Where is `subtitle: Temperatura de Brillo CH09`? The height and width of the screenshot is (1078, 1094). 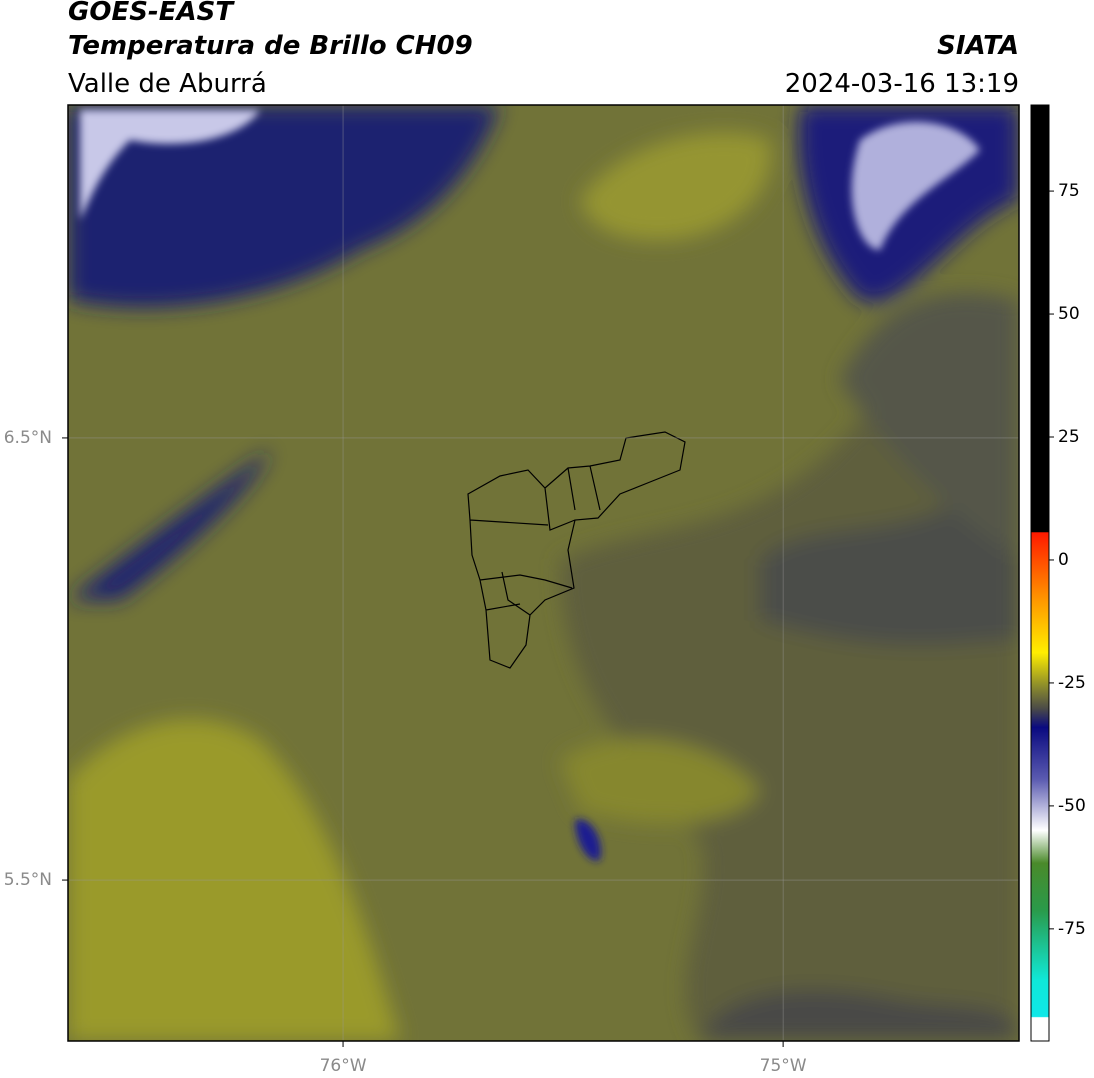
subtitle: Temperatura de Brillo CH09 is located at coordinates (270, 46).